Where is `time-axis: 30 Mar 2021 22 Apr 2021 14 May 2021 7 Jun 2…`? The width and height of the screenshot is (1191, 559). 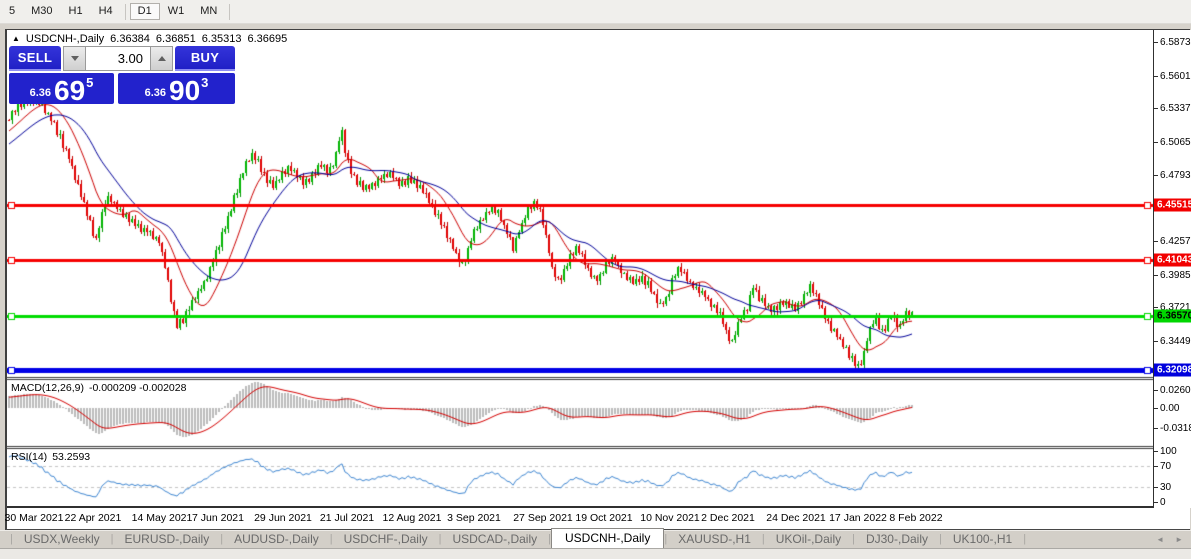
time-axis: 30 Mar 2021 22 Apr 2021 14 May 2021 7 Jun 2… is located at coordinates (597, 518).